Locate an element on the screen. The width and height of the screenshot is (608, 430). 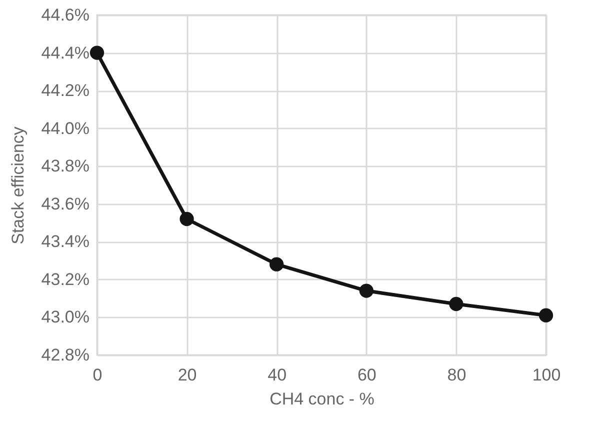
x-tick-label: 80 is located at coordinates (456, 375).